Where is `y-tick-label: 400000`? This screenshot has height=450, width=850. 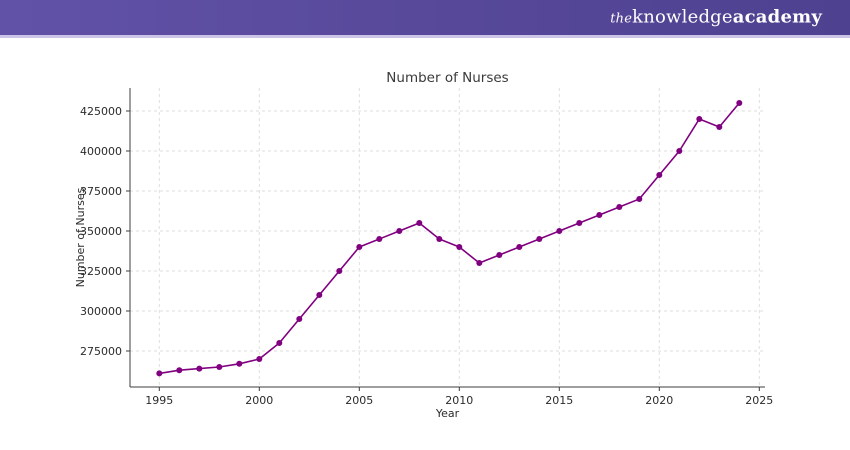 y-tick-label: 400000 is located at coordinates (101, 151).